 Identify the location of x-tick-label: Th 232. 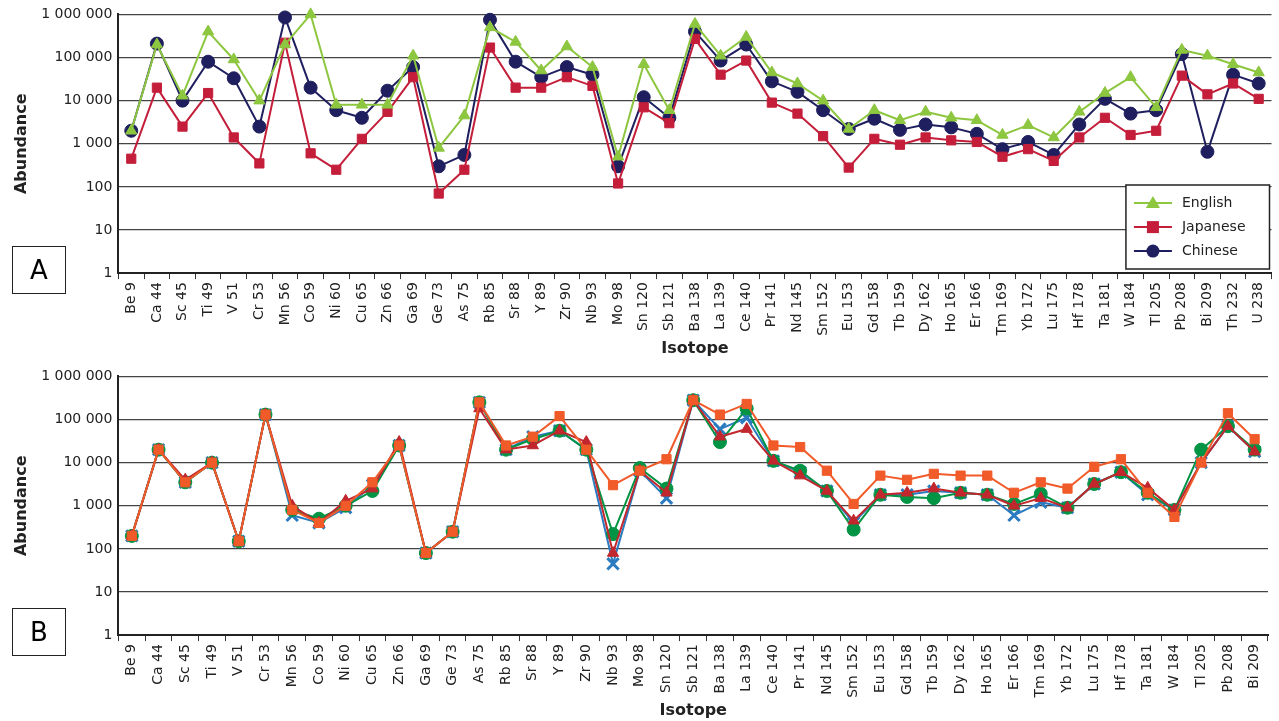
(1231, 307).